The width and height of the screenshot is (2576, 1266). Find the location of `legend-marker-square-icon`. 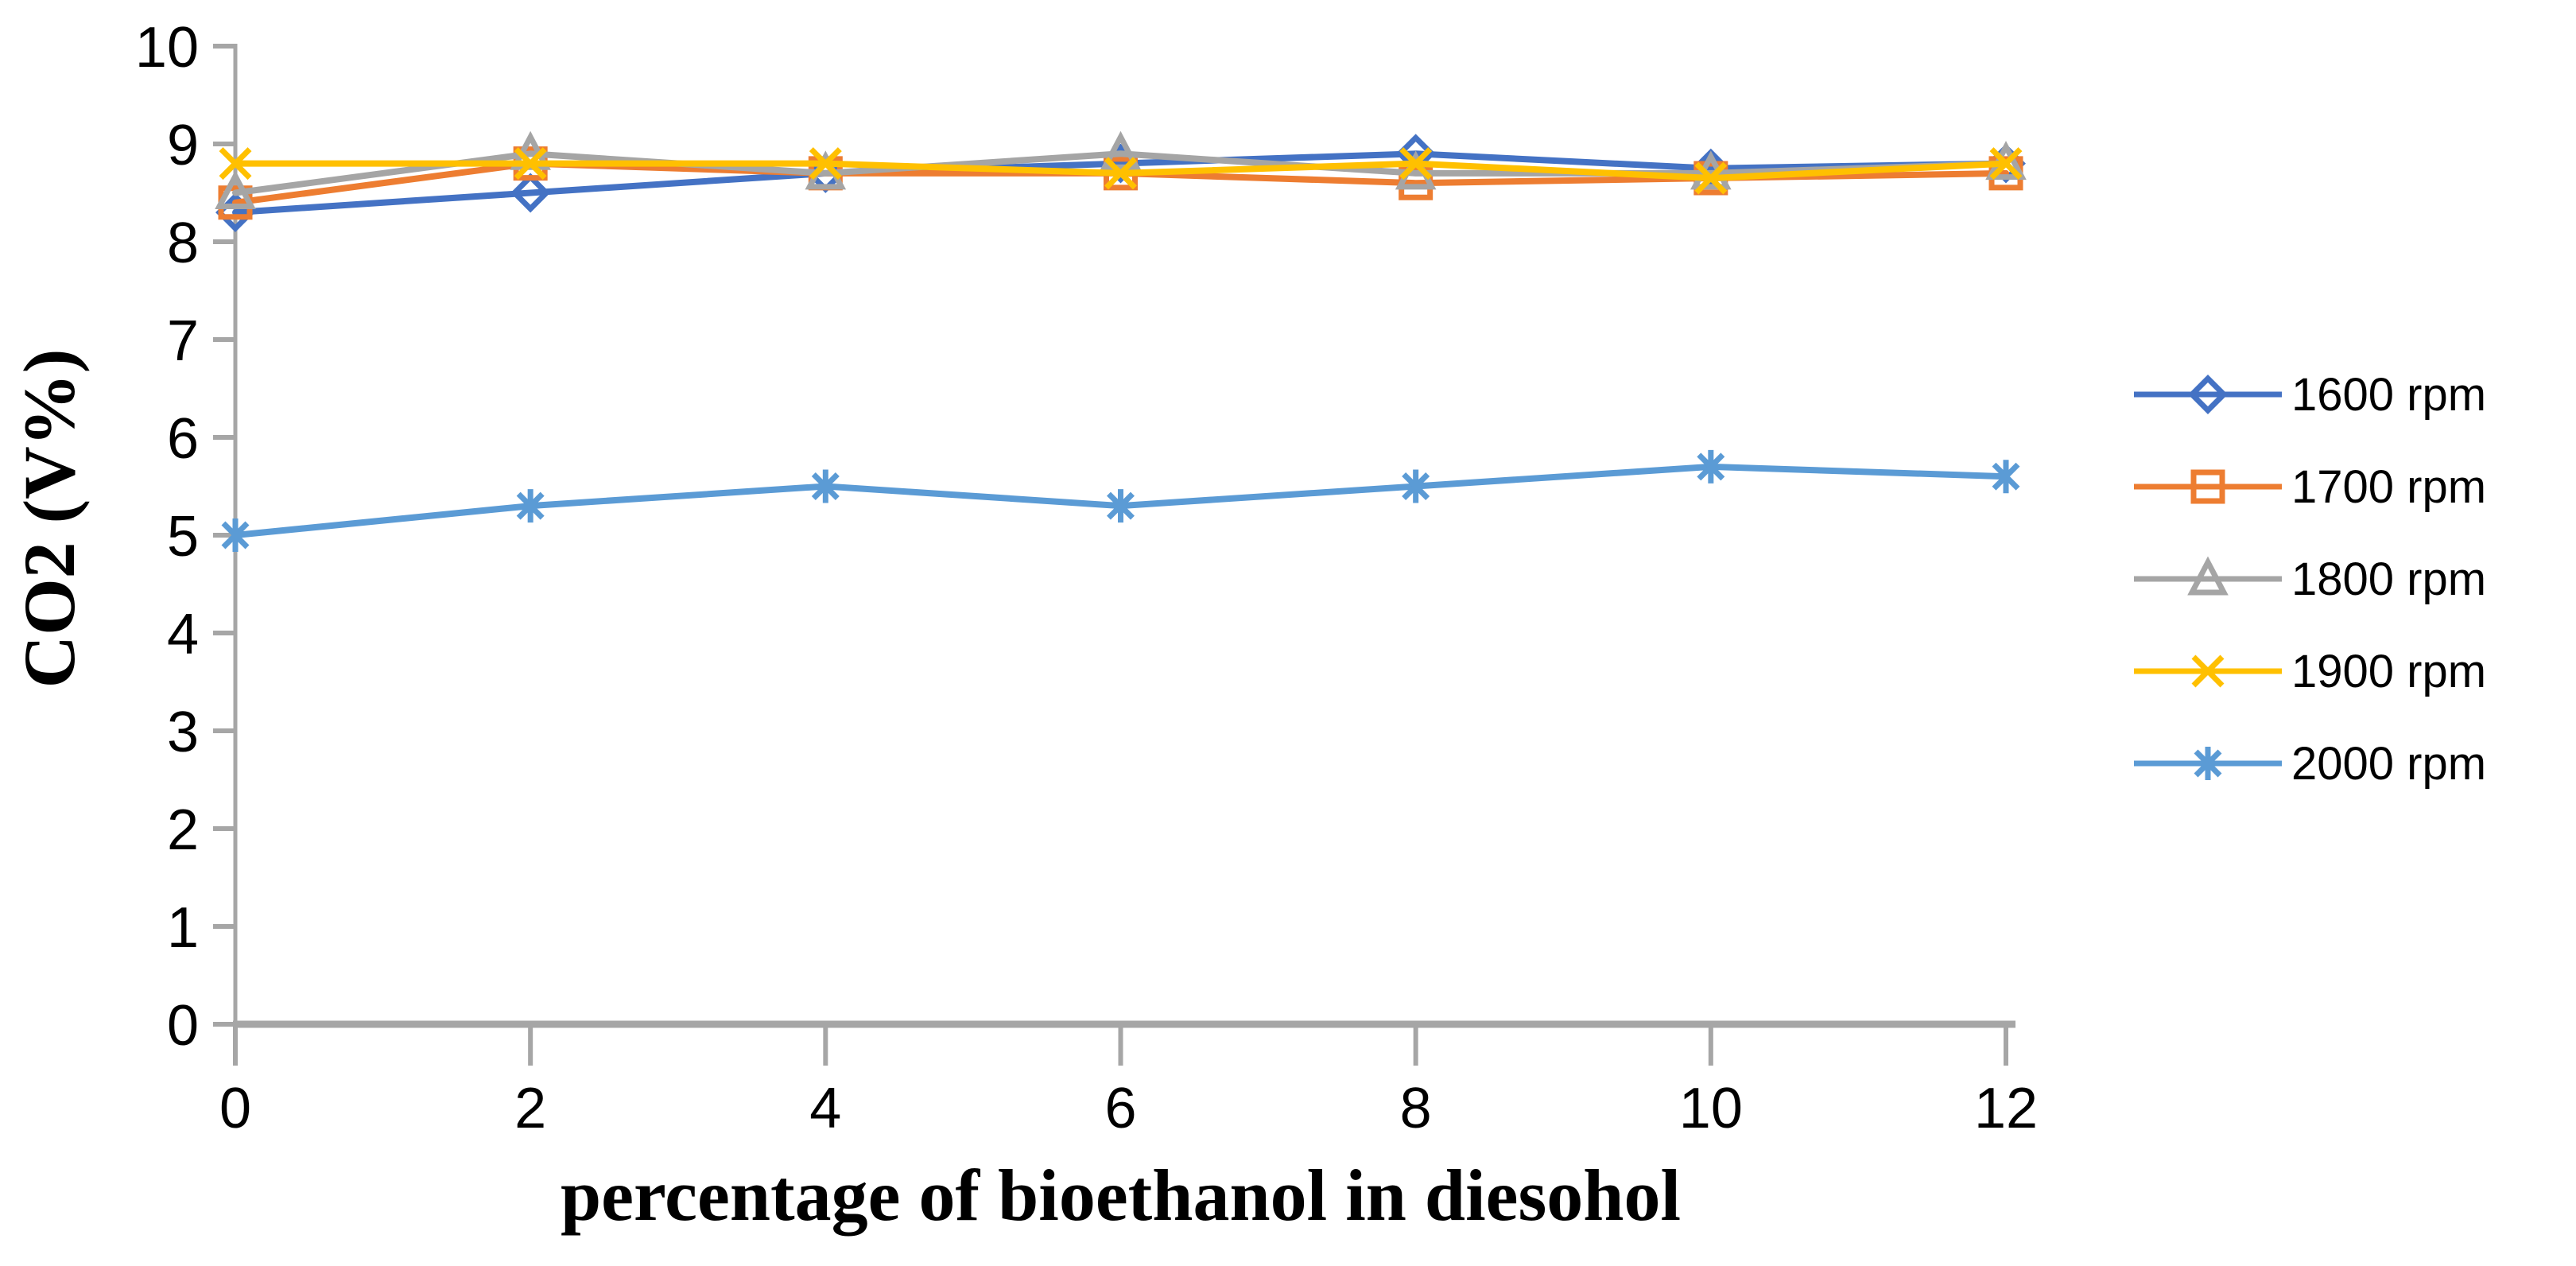

legend-marker-square-icon is located at coordinates (2207, 486).